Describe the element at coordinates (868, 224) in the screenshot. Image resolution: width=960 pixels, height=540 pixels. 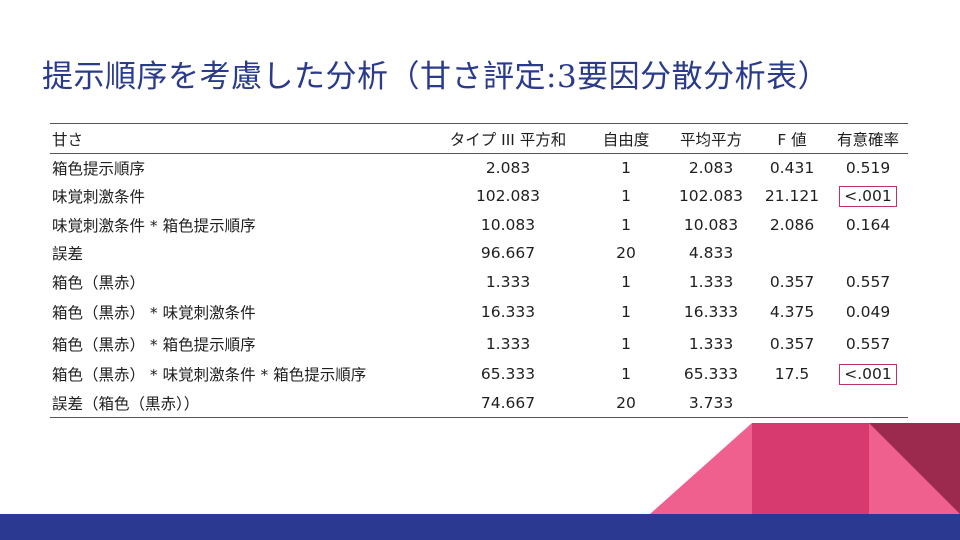
I see `row-p: 0.164` at that location.